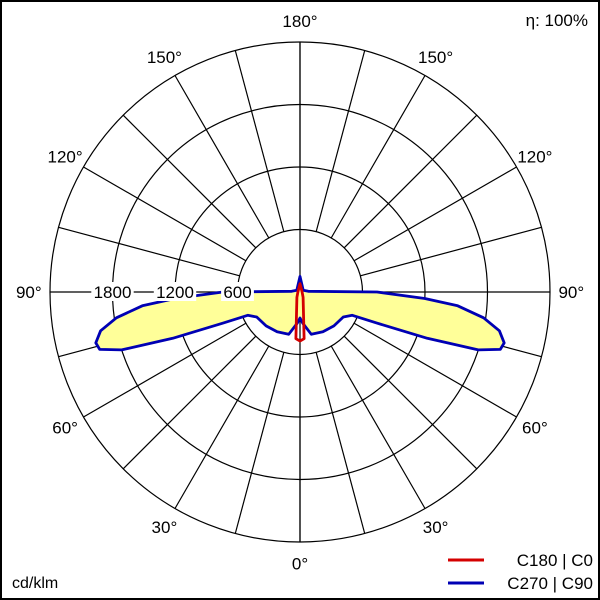  I want to click on radial-tick-label: 600, so click(237, 292).